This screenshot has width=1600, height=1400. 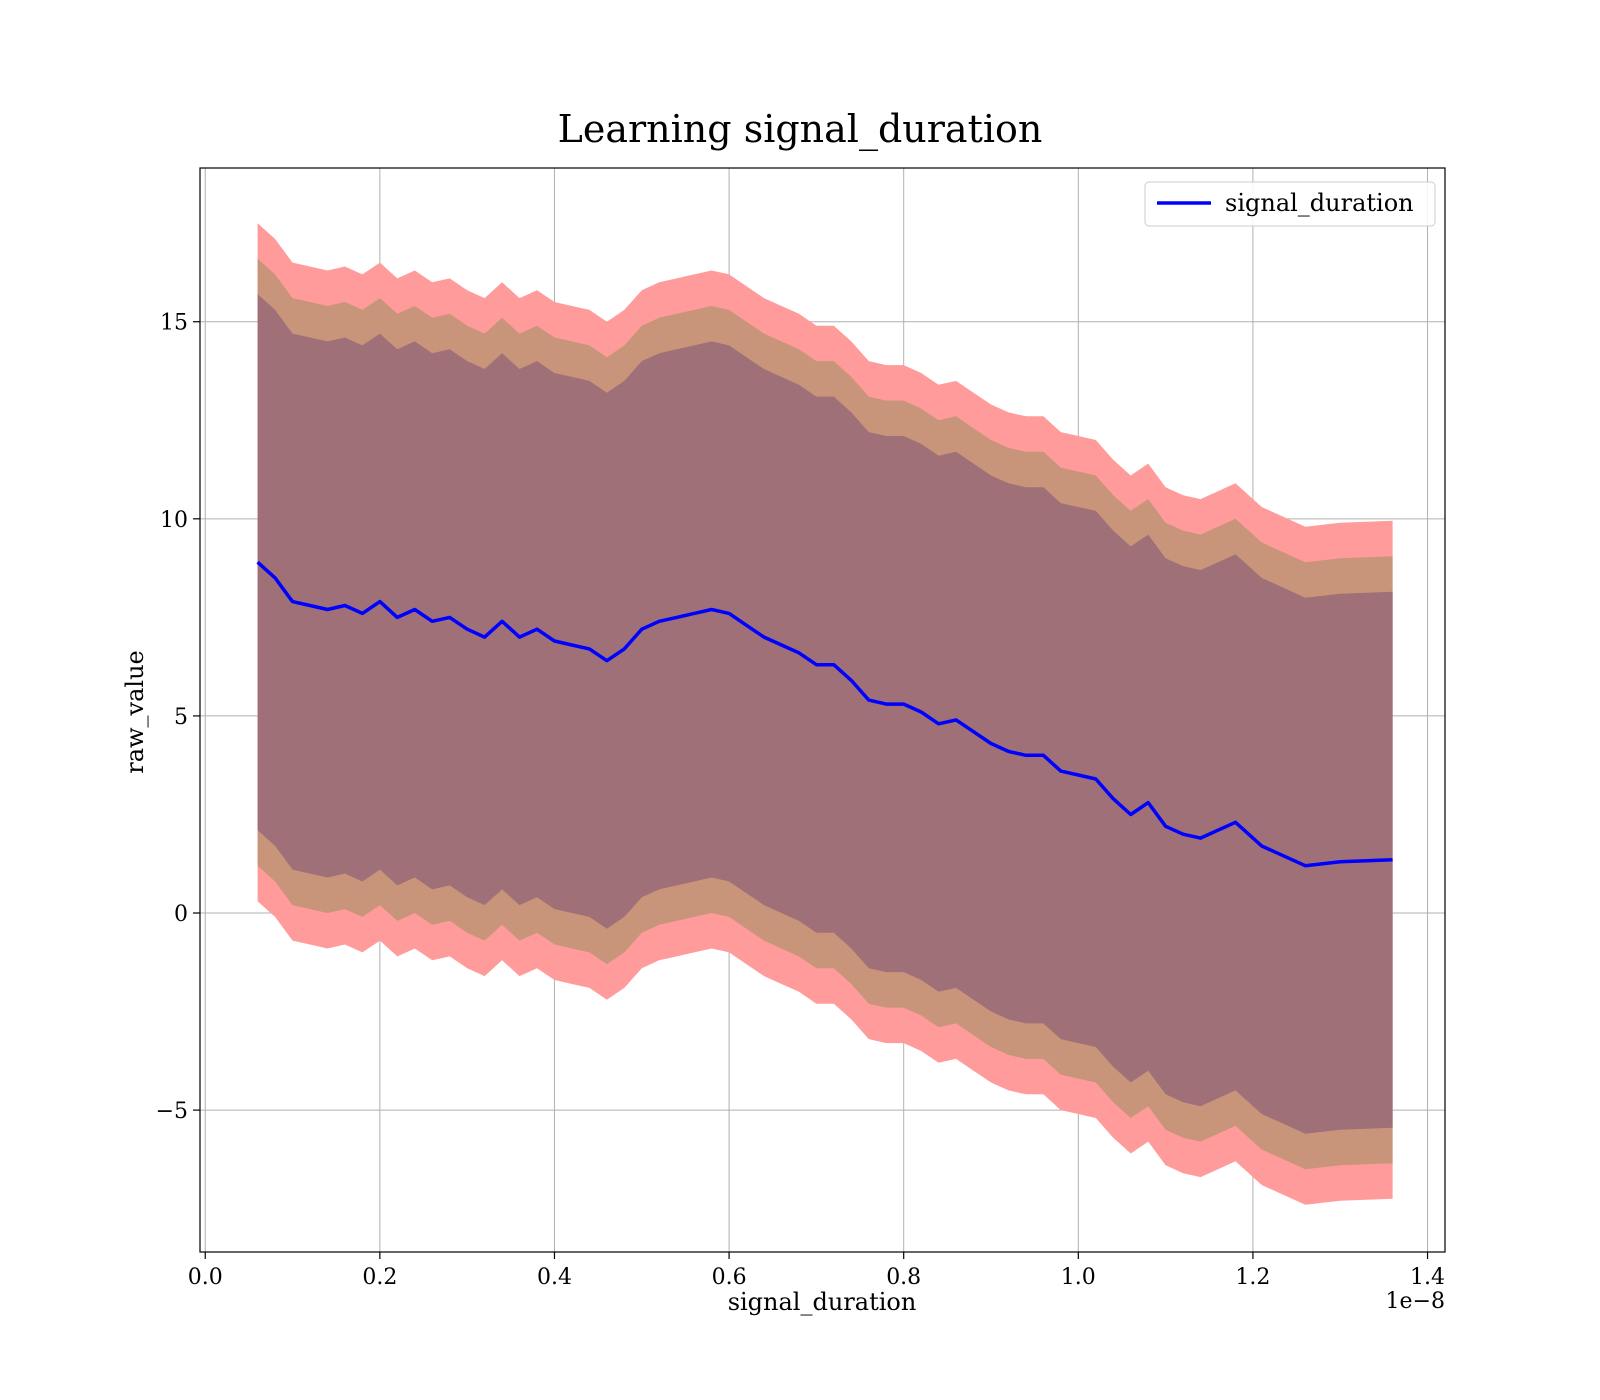 I want to click on legend: signal_duration, so click(x=1290, y=204).